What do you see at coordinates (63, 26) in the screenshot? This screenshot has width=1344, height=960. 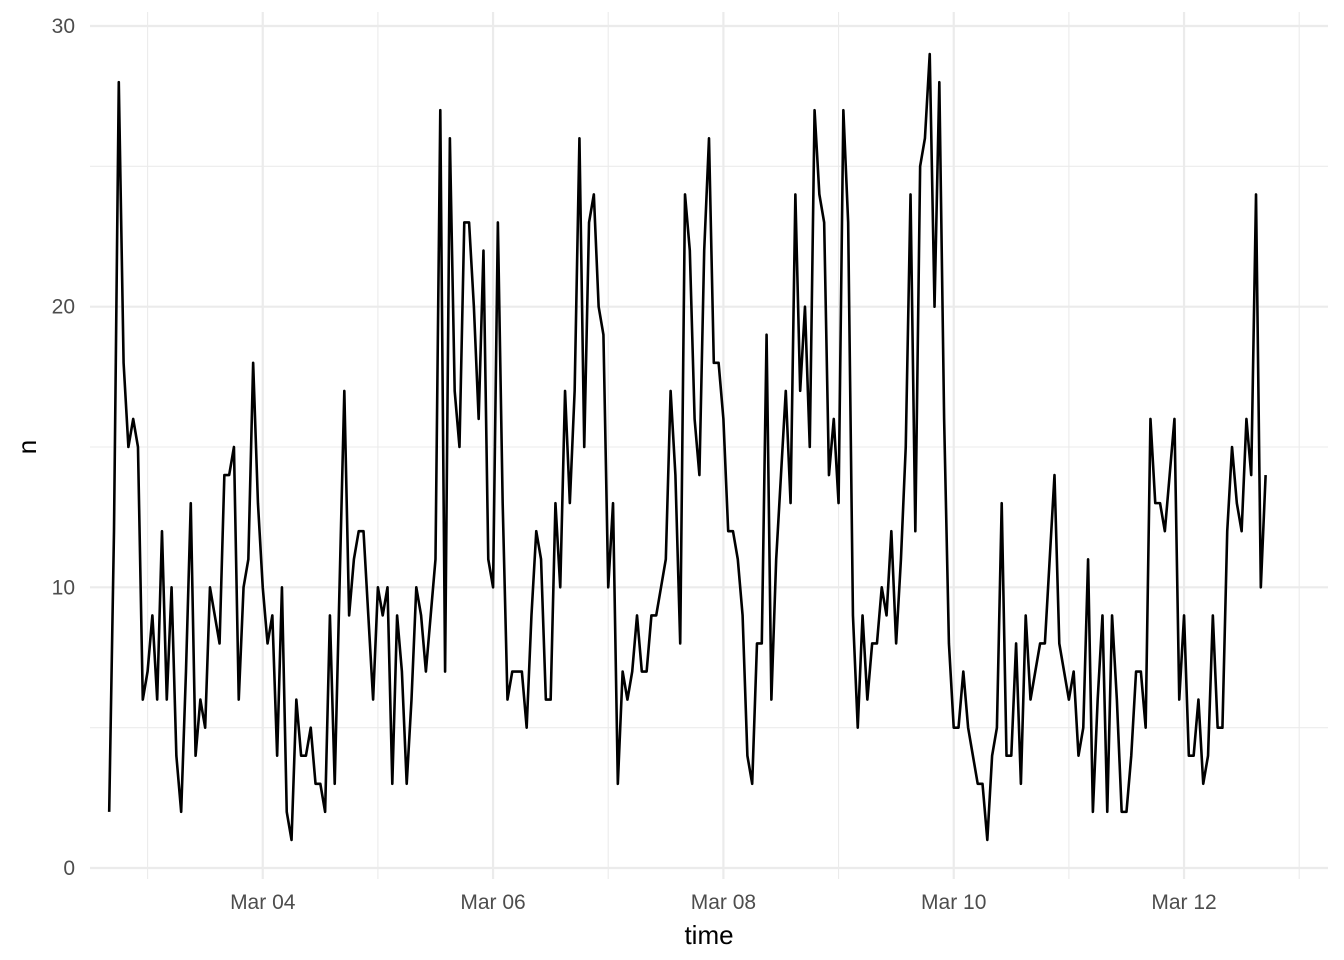 I see `y-tick-label: 30` at bounding box center [63, 26].